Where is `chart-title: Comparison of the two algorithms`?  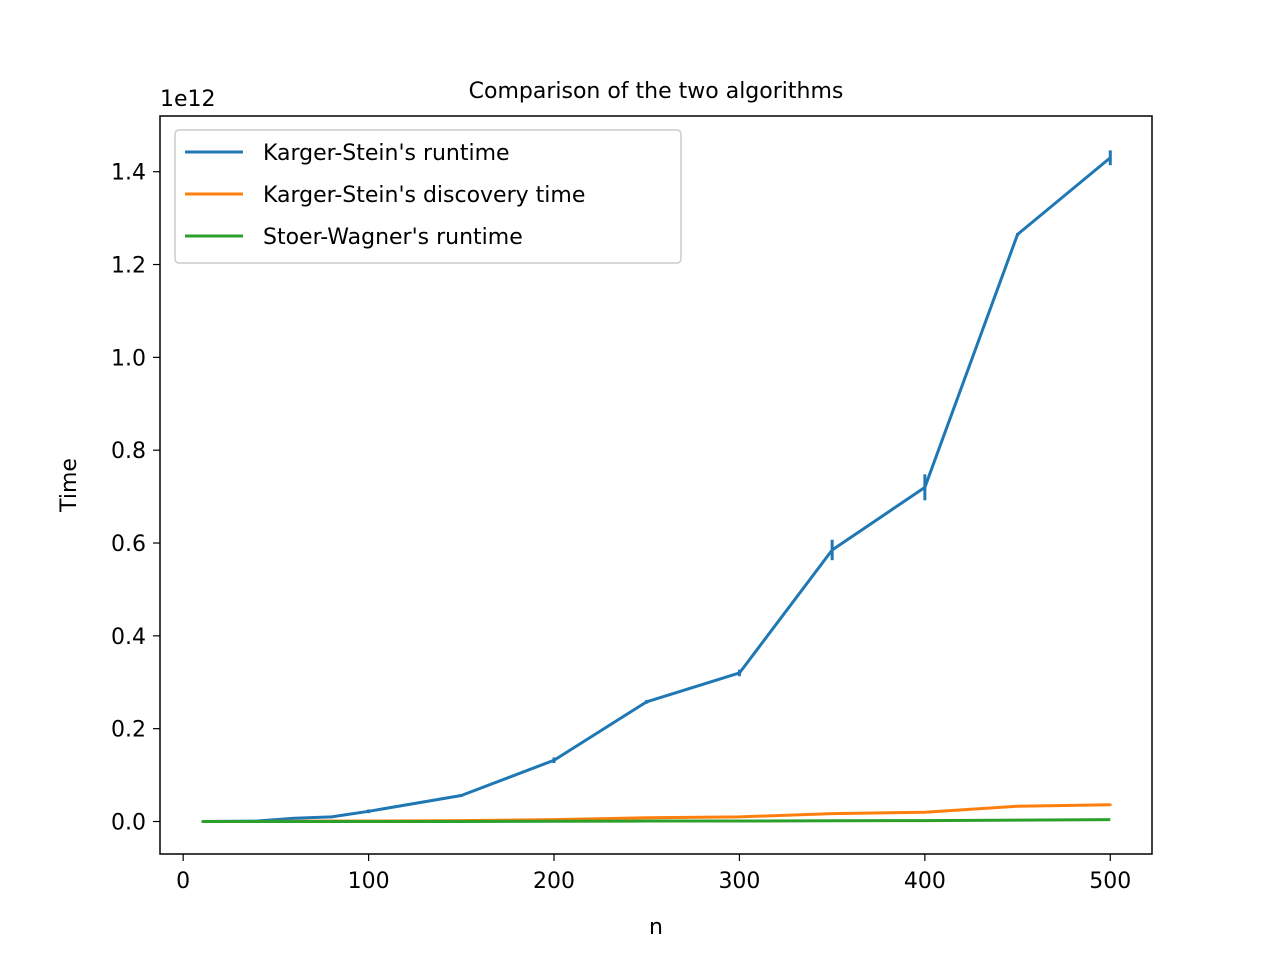 chart-title: Comparison of the two algorithms is located at coordinates (656, 91).